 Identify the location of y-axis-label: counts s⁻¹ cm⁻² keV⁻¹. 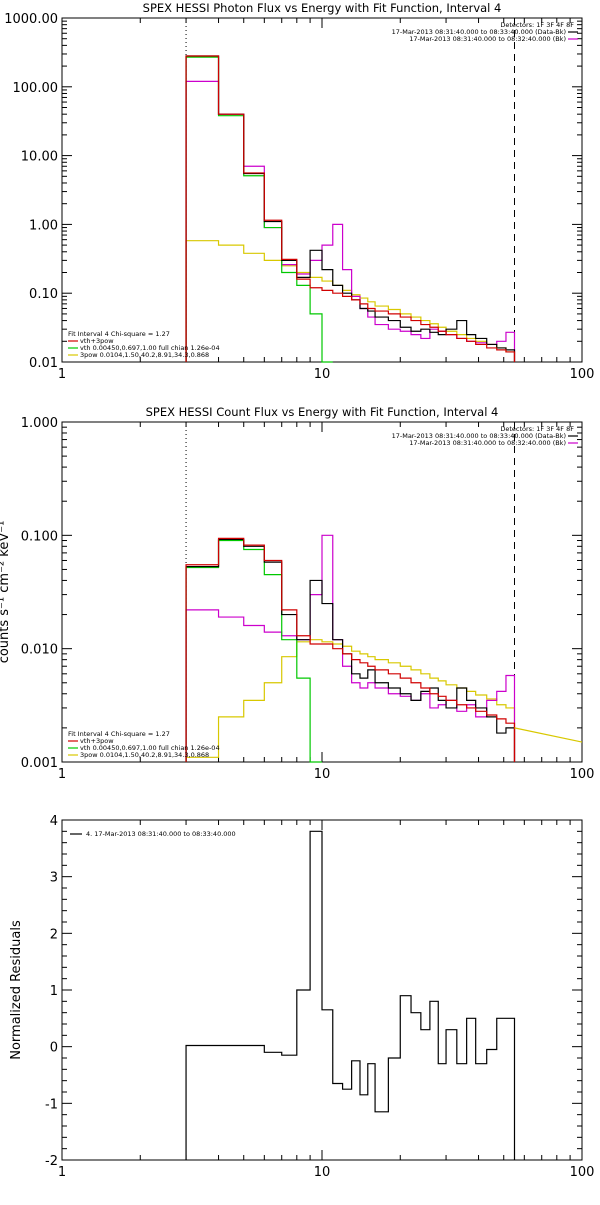
(6, 592).